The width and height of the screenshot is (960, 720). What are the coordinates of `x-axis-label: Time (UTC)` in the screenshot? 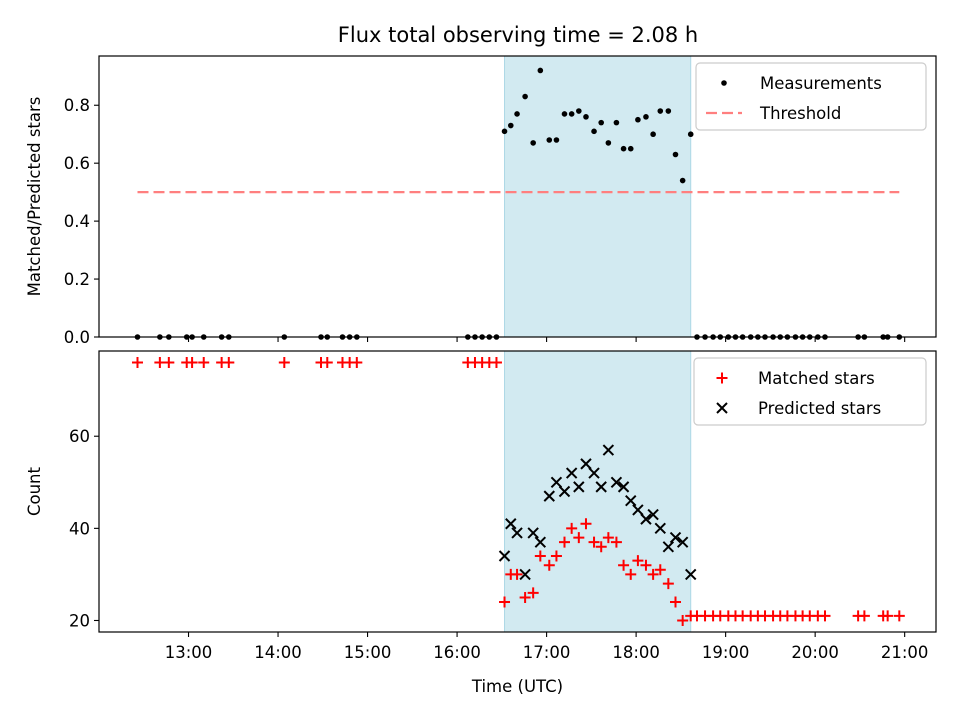 It's located at (517, 686).